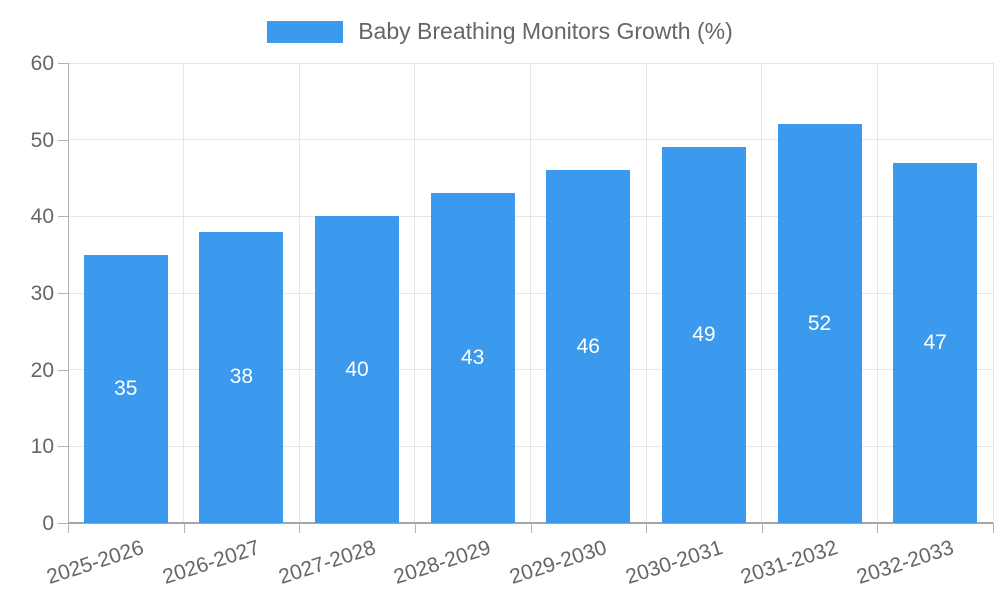 This screenshot has width=1000, height=600. I want to click on y-axis-line, so click(68, 293).